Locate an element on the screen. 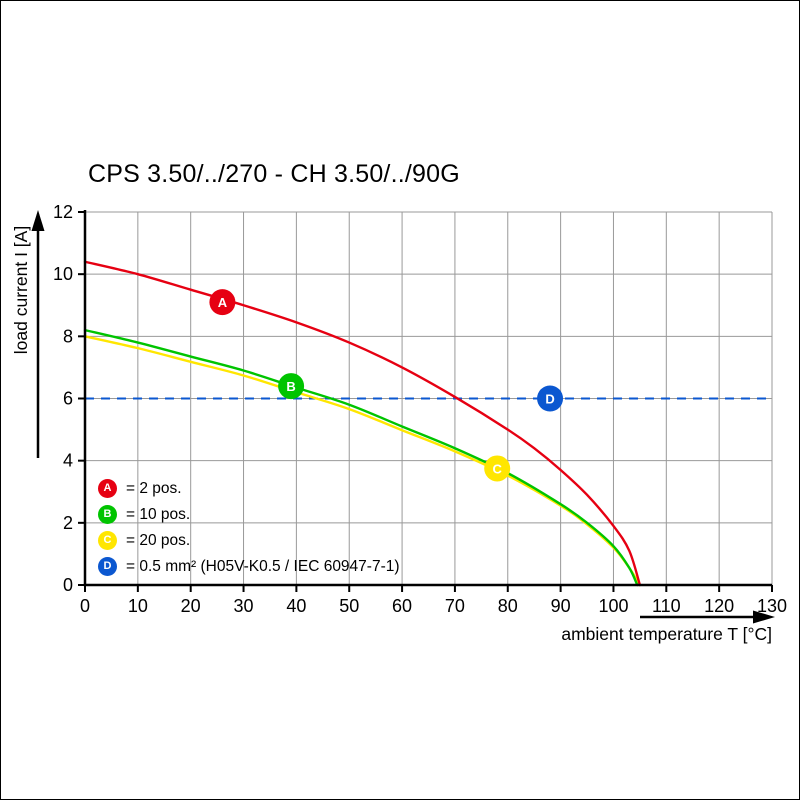  legend-item-d: D = 0.5 mm² (H05V-K0.5 / IEC 60947-7-1) is located at coordinates (249, 566).